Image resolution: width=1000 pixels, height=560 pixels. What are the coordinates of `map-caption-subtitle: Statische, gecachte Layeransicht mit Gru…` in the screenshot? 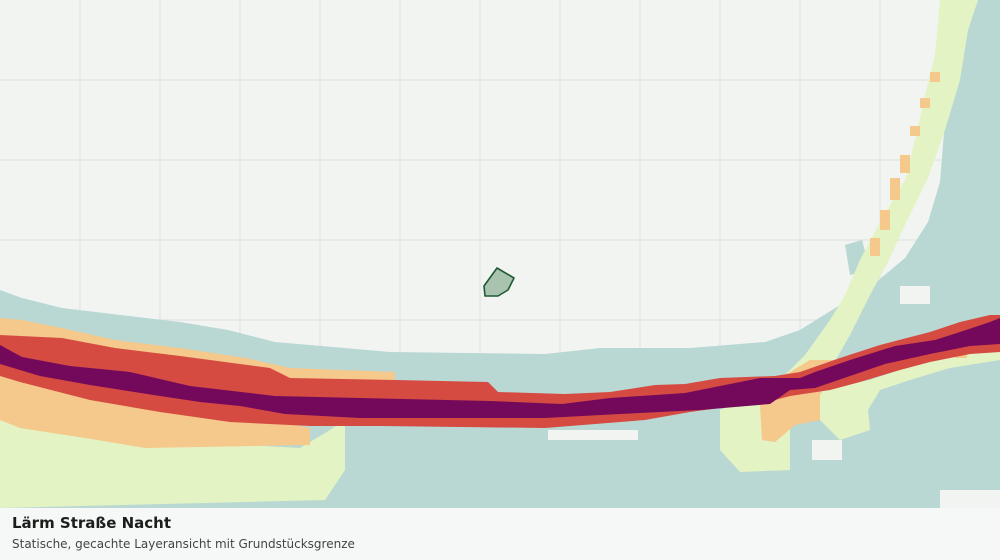 It's located at (183, 544).